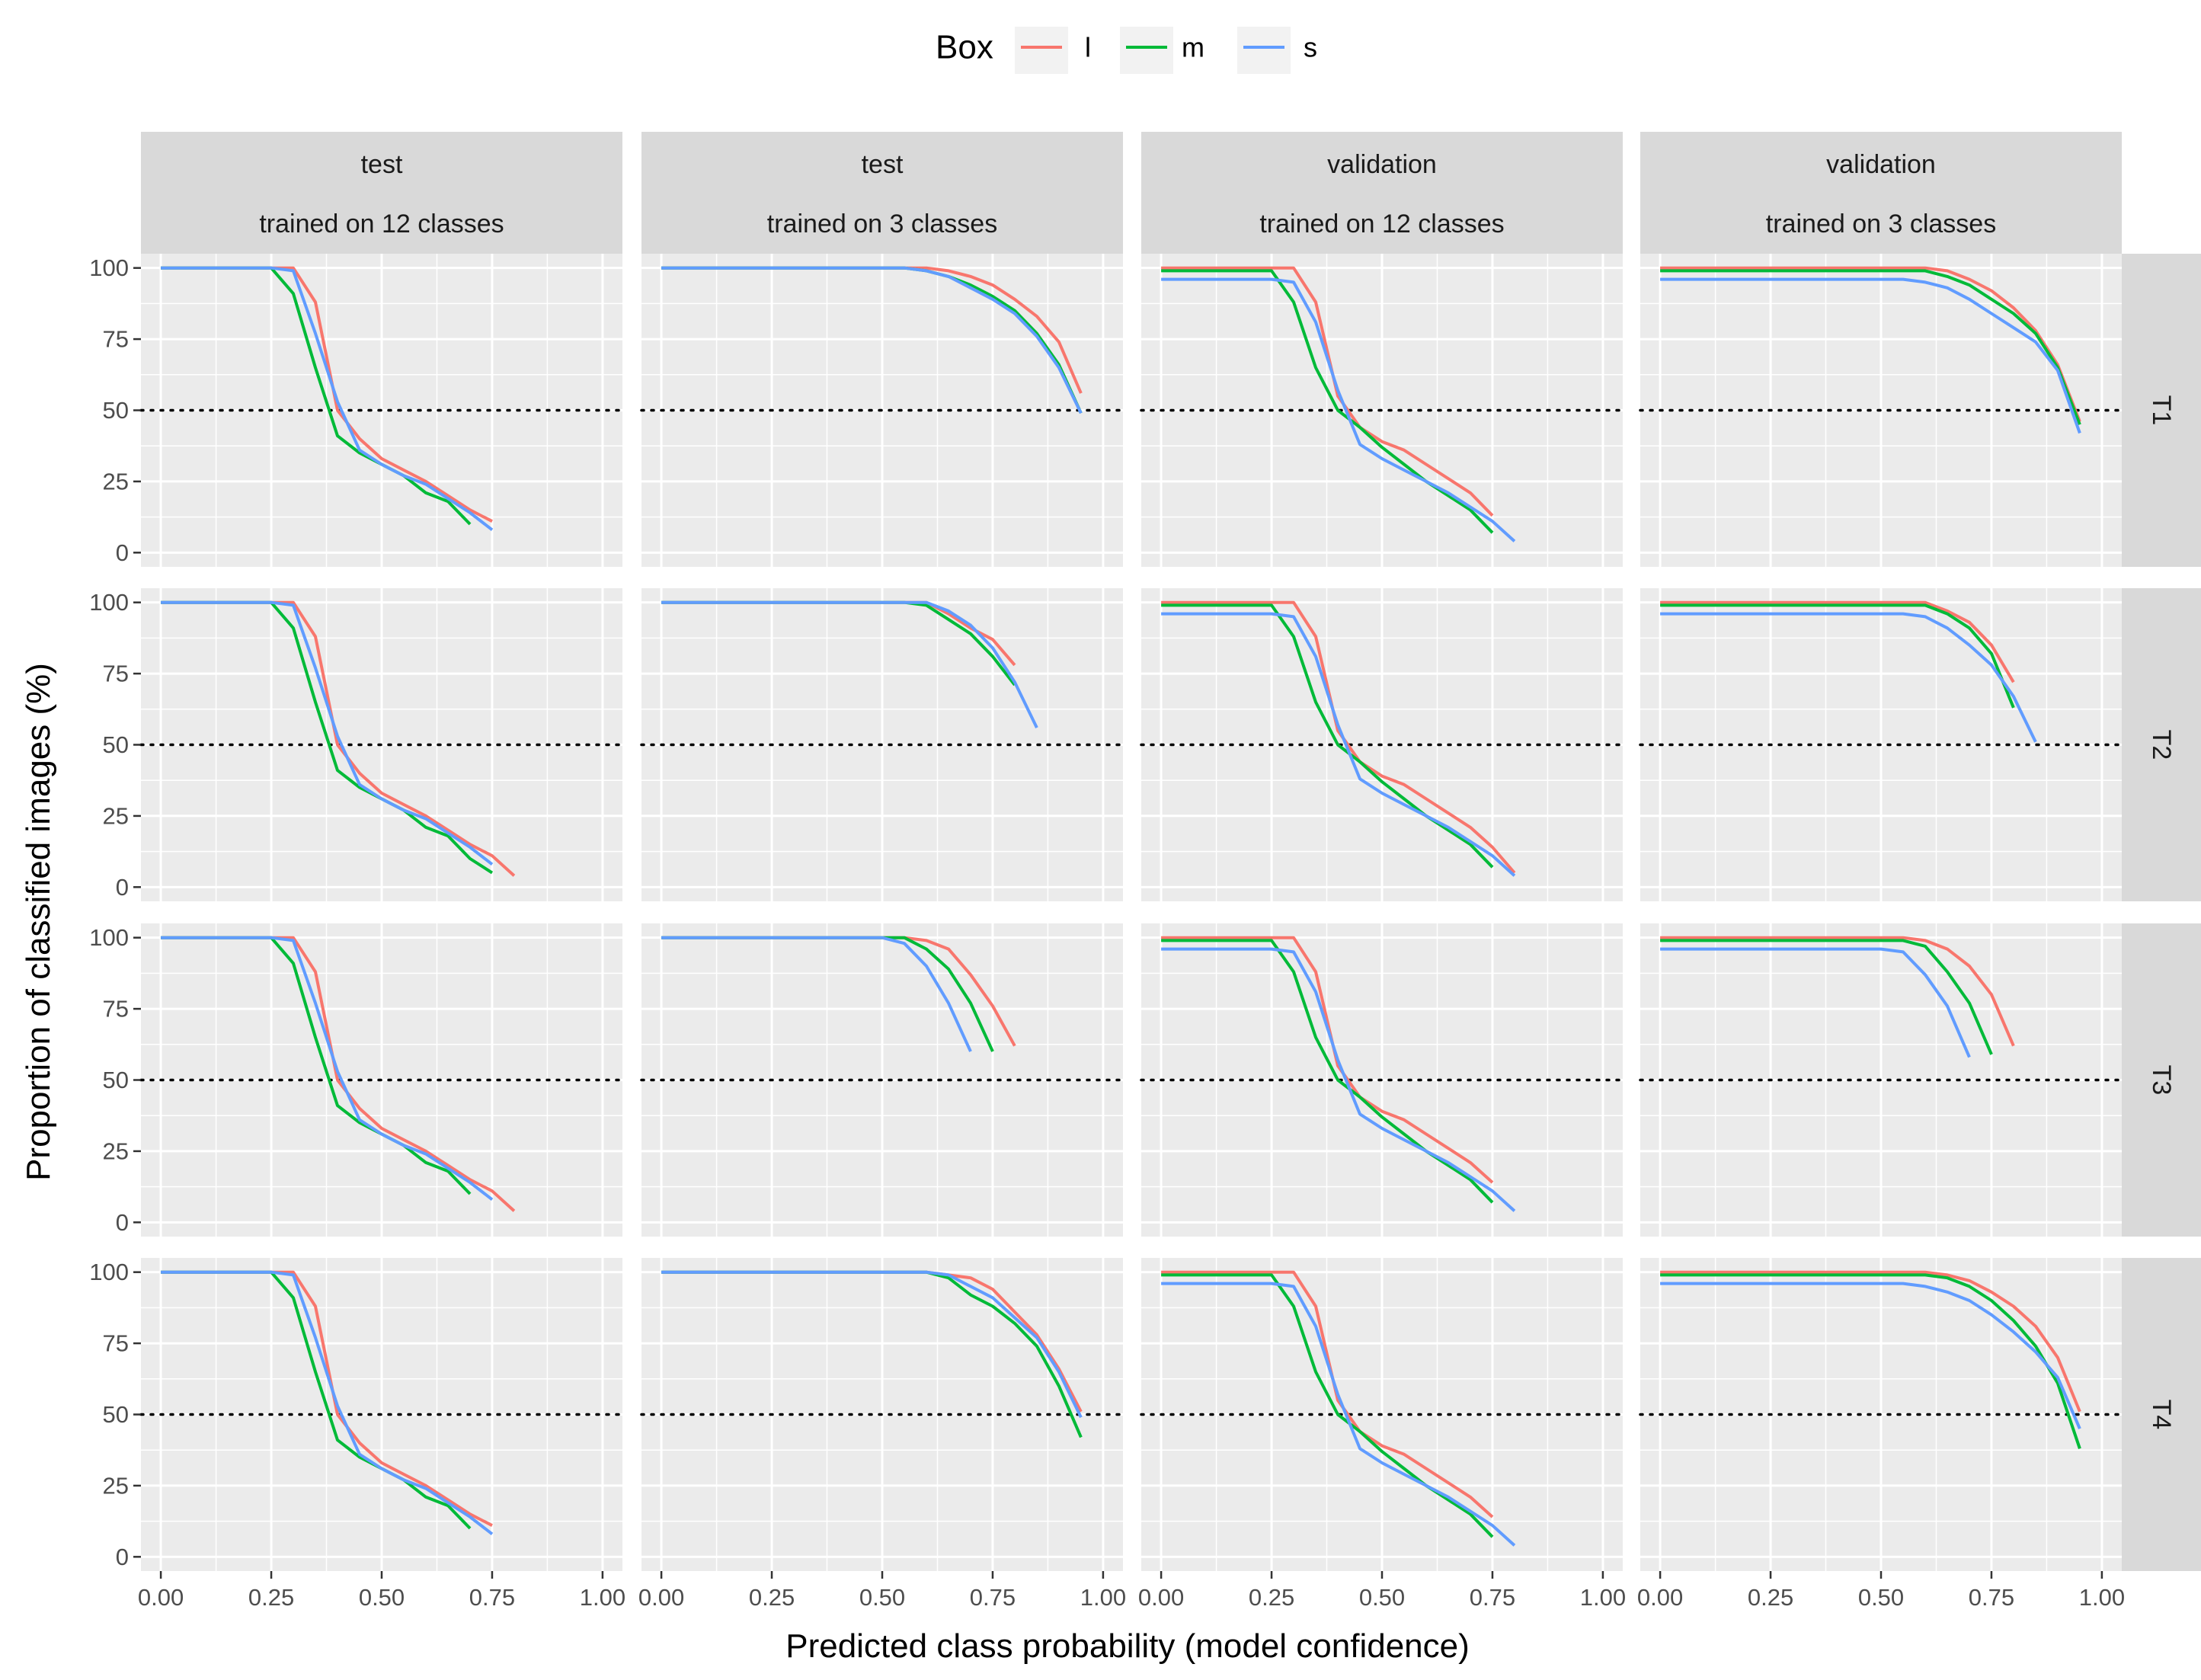 This screenshot has height=1680, width=2201. I want to click on column-strip: validation trained on 12 classes, so click(1382, 193).